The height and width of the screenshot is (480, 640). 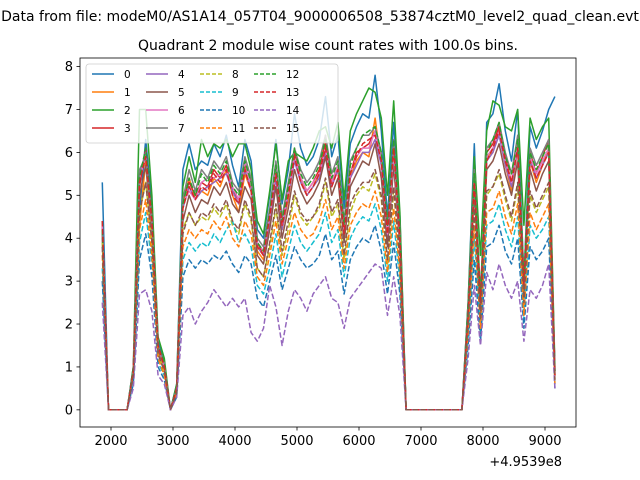 I want to click on legend-label-3: 3, so click(x=127, y=129).